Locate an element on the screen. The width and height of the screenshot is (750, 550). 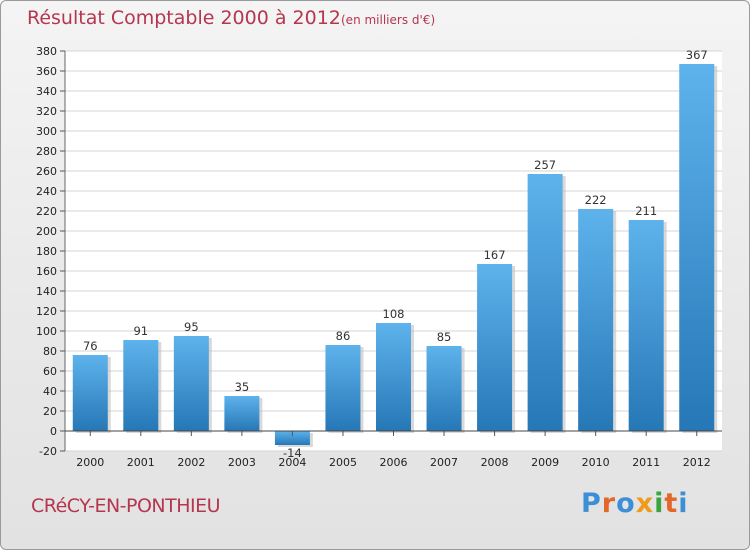
data-label: -14 is located at coordinates (292, 453).